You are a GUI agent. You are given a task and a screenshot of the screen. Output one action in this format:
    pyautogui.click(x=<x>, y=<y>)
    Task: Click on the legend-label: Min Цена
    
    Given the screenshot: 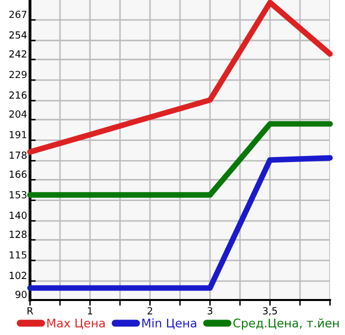 What is the action you would take?
    pyautogui.click(x=169, y=324)
    